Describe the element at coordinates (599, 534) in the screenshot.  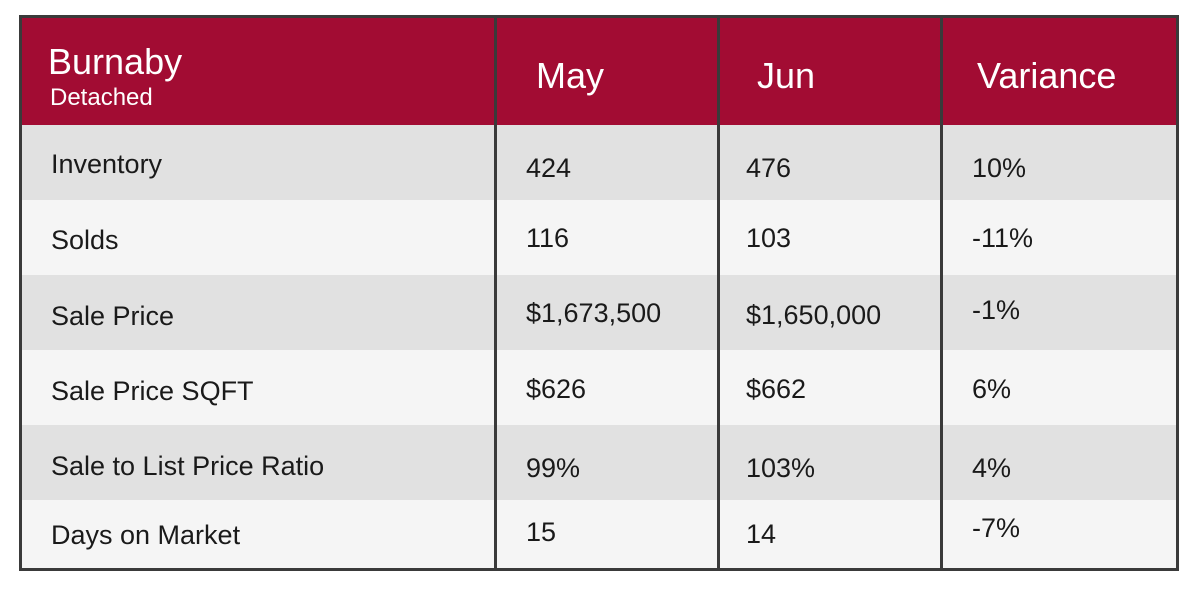
I see `table-row: Days on Market 15 14 -7%` at that location.